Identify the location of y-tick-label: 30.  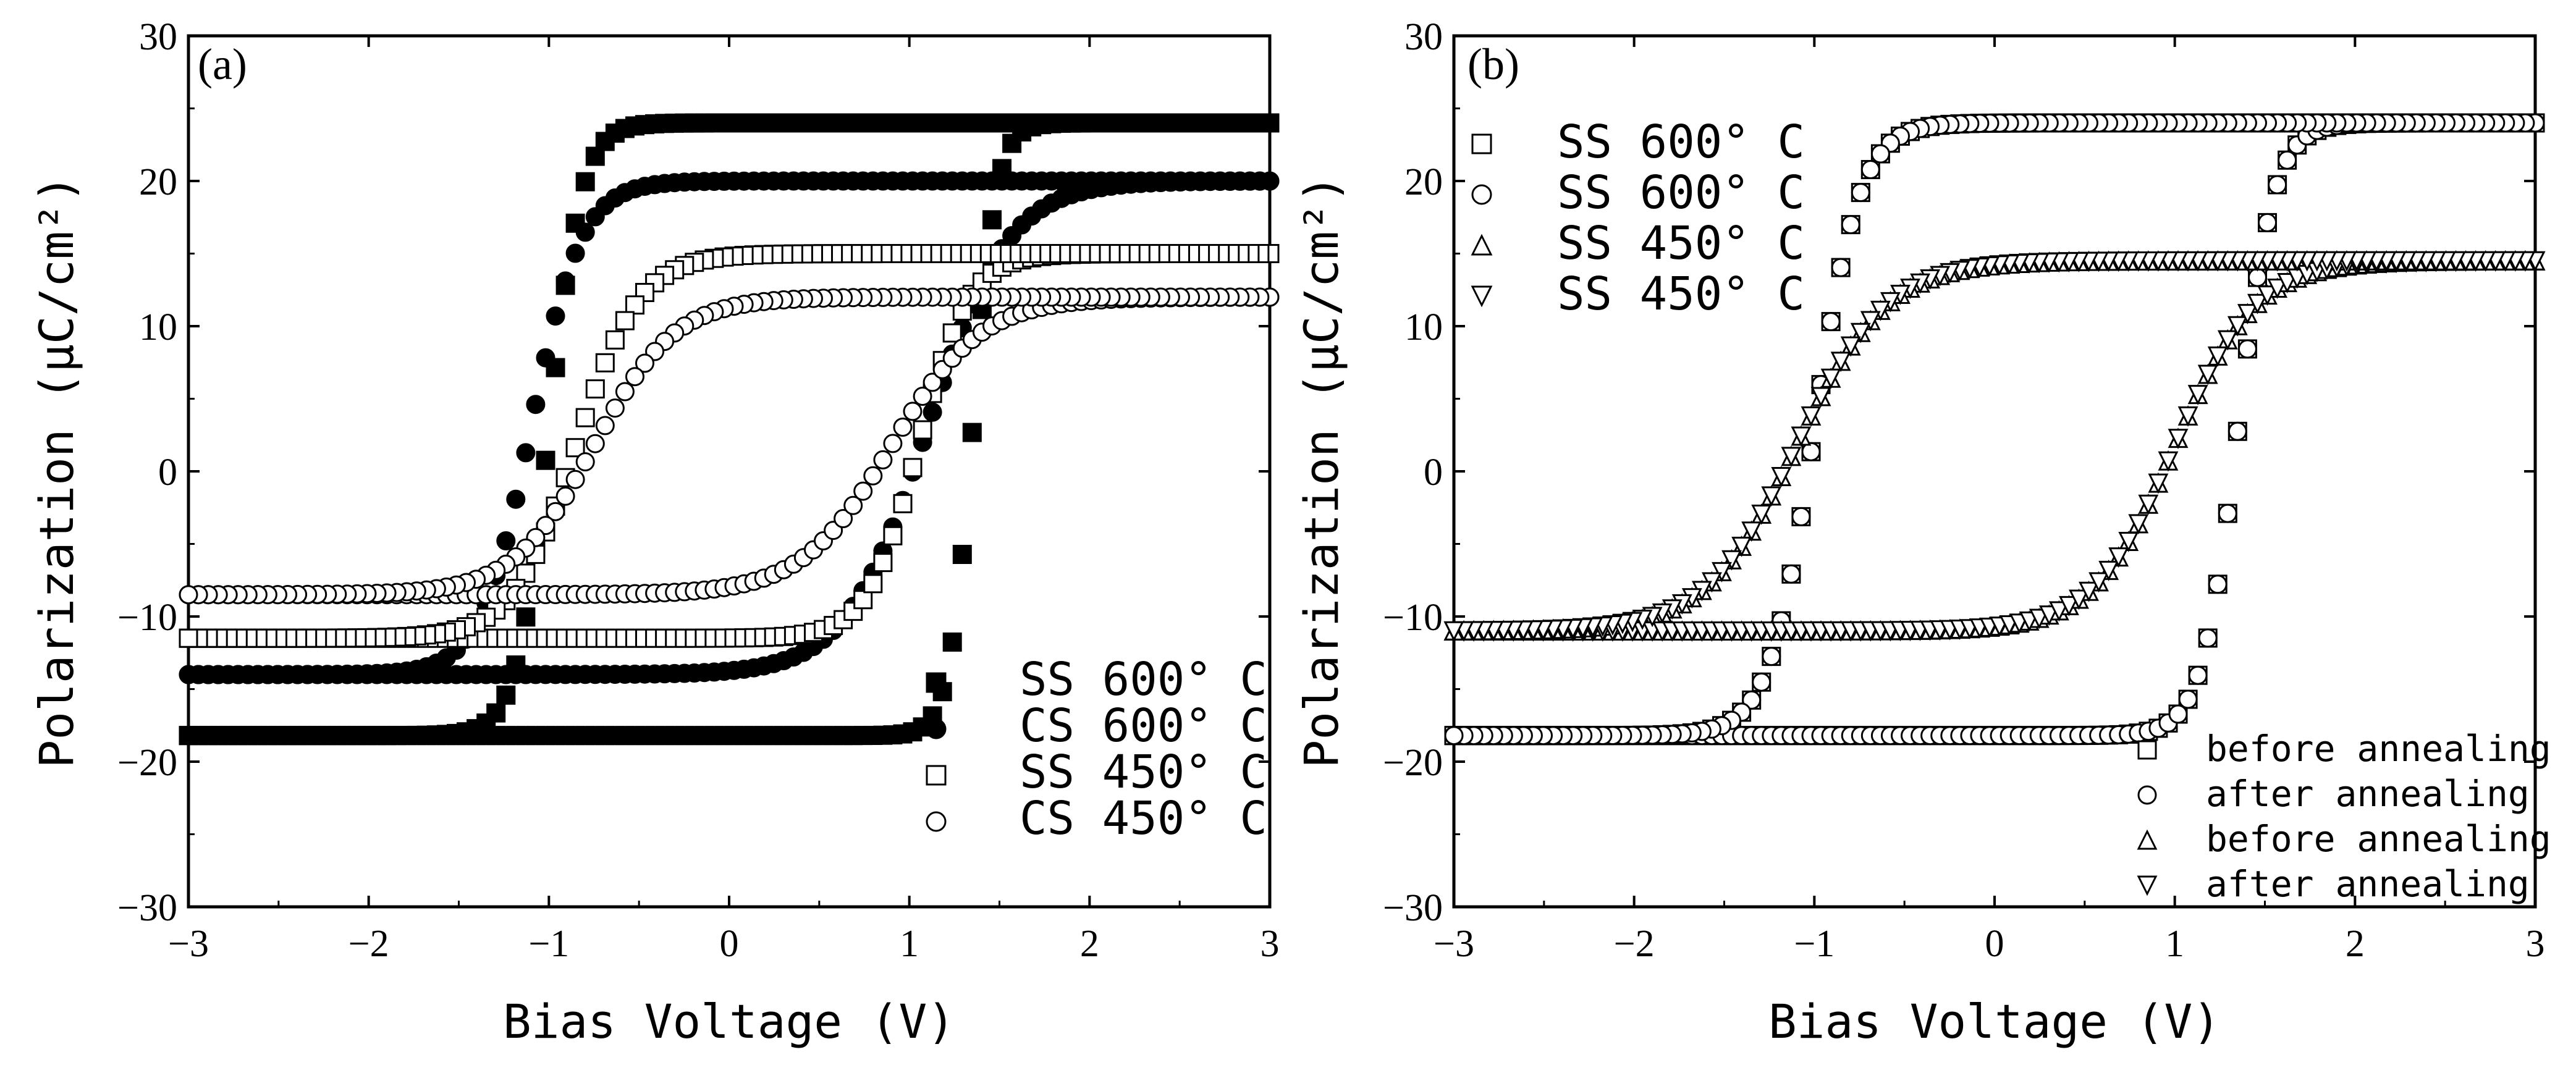
(158, 37).